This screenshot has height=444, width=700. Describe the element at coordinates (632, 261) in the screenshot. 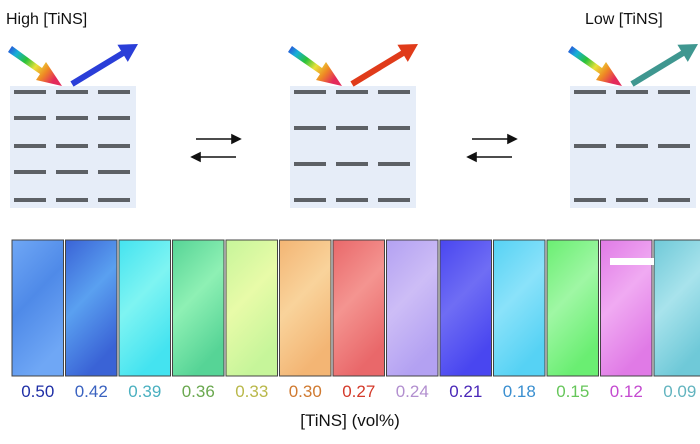

I see `scale-bar` at that location.